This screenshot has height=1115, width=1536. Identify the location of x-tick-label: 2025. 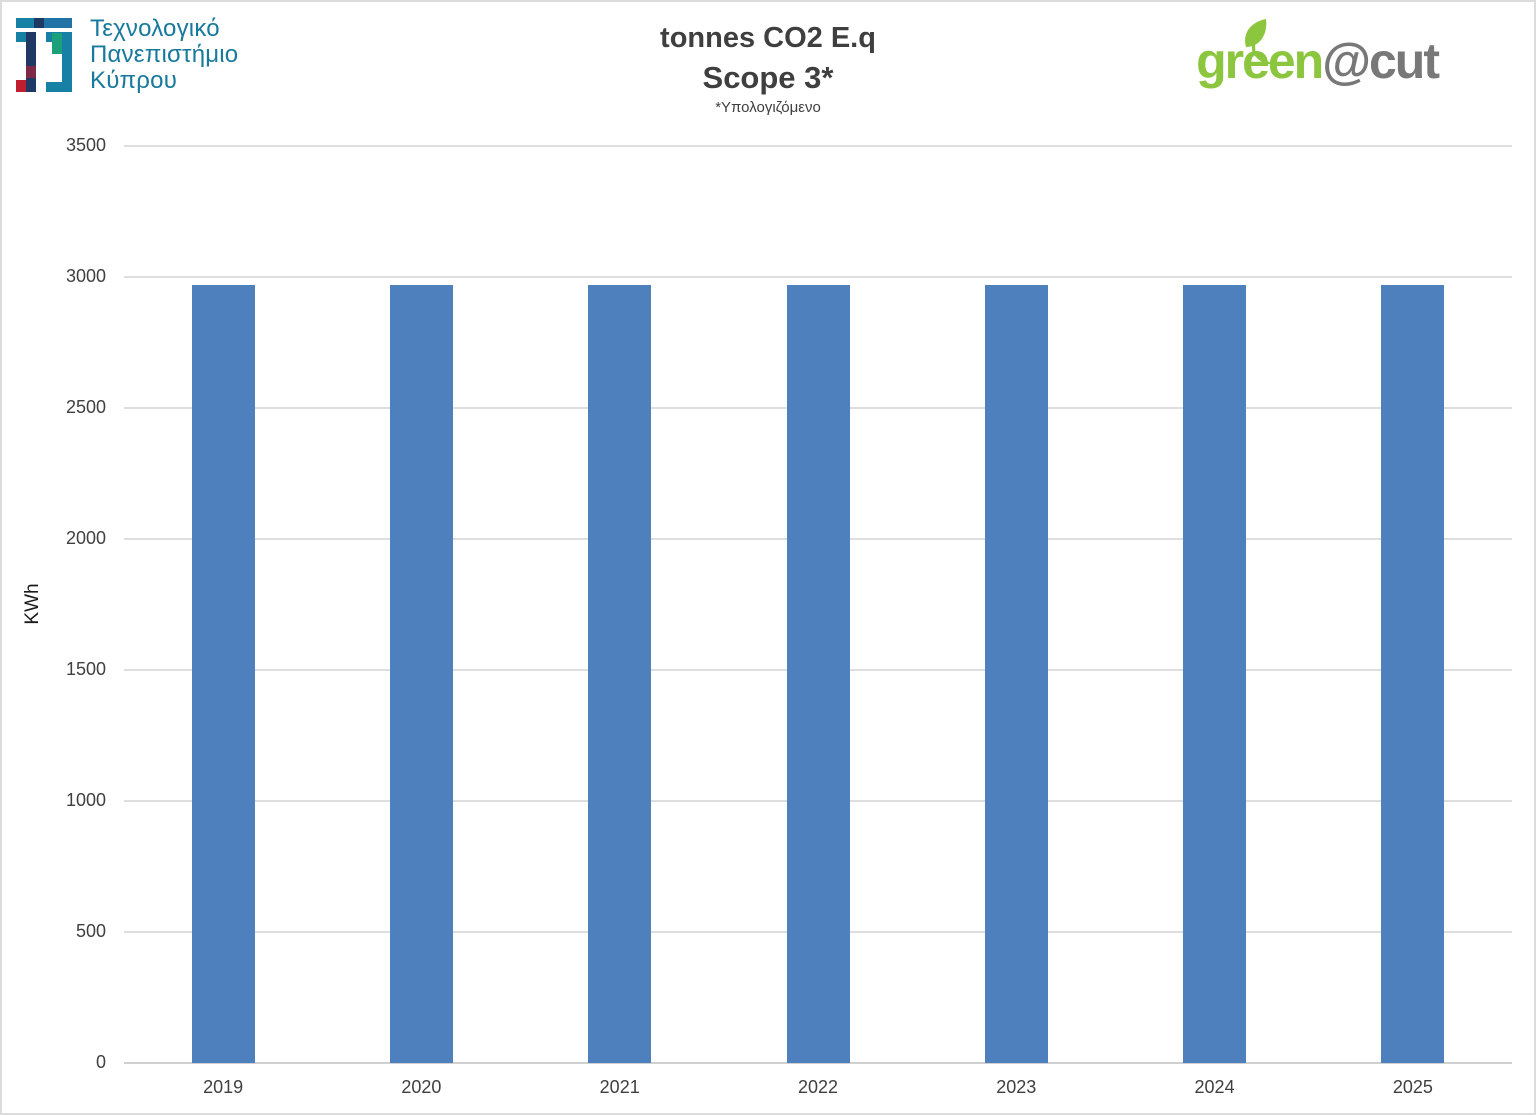
(1412, 1087).